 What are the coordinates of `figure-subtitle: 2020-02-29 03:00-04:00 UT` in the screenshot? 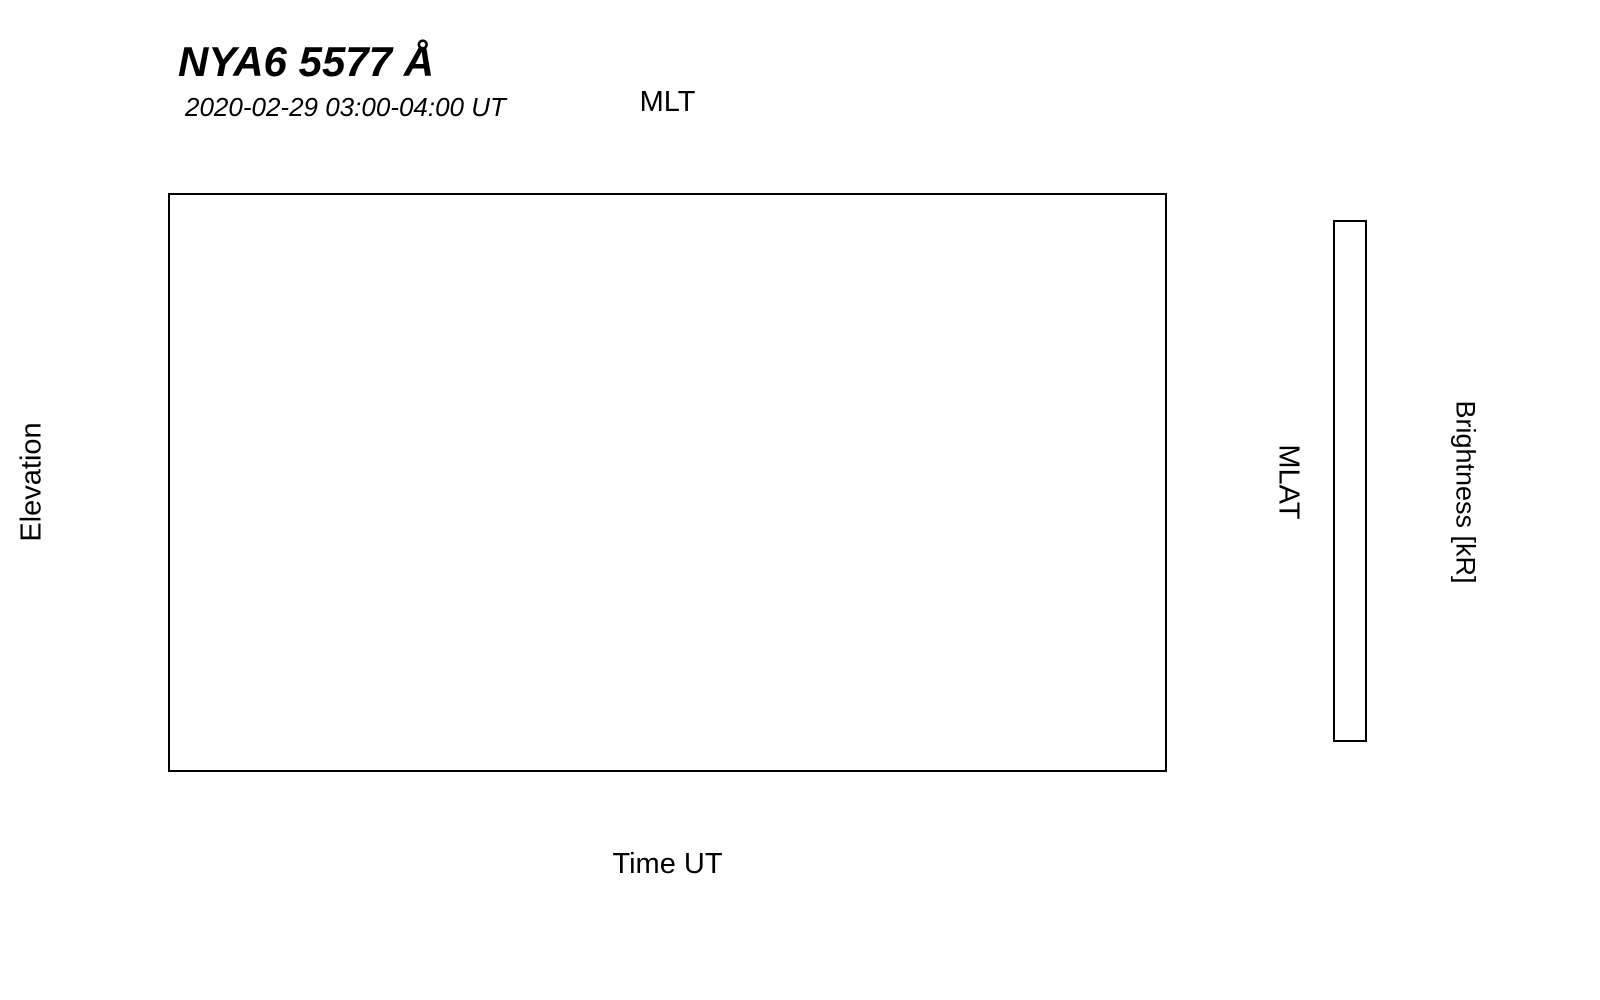 It's located at (345, 107).